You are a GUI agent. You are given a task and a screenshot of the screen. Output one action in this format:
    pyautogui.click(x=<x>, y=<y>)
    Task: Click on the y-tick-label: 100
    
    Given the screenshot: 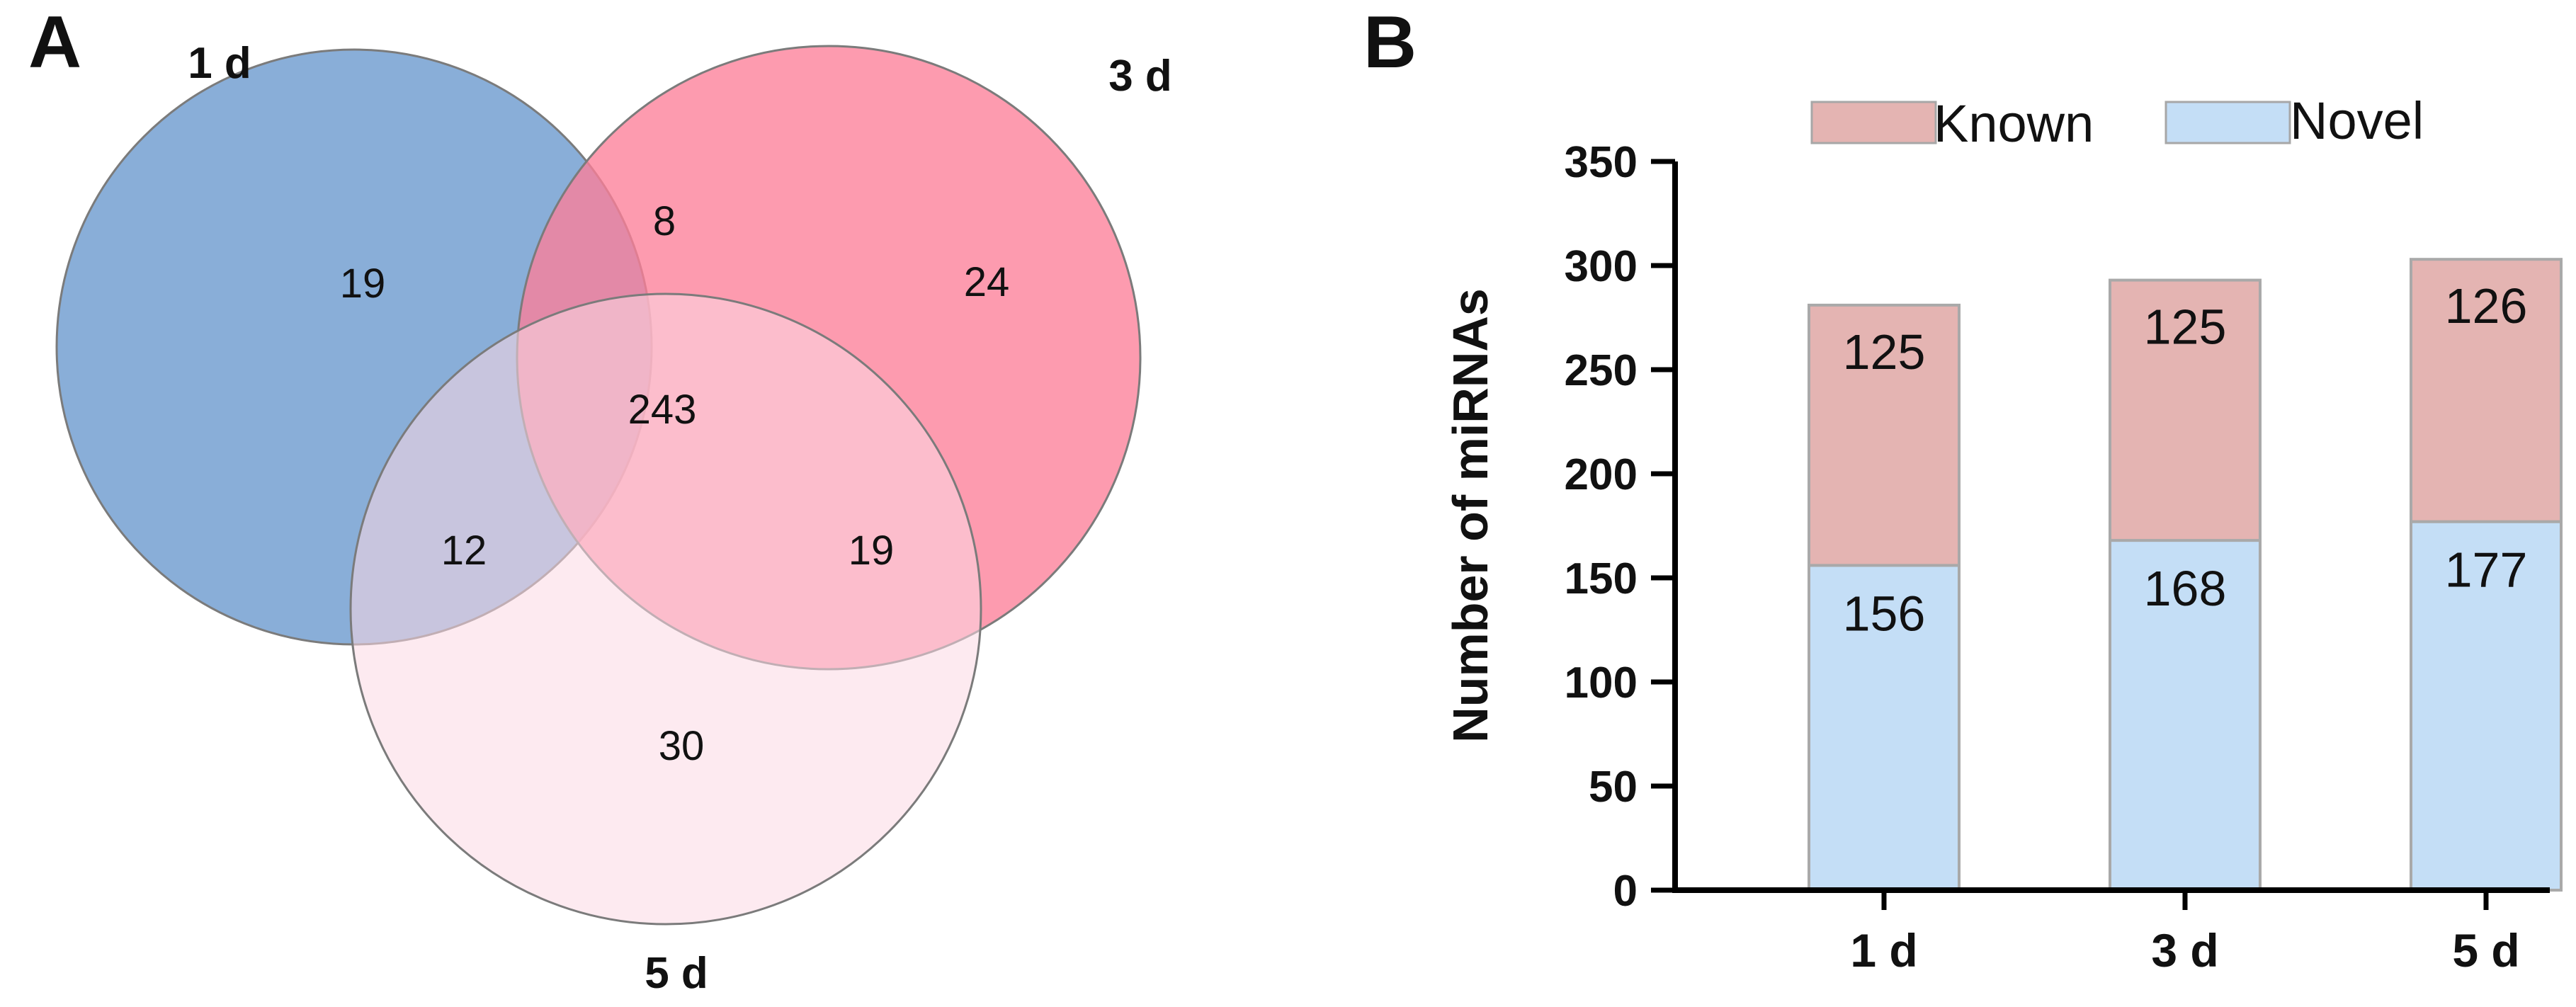 What is the action you would take?
    pyautogui.click(x=1601, y=683)
    